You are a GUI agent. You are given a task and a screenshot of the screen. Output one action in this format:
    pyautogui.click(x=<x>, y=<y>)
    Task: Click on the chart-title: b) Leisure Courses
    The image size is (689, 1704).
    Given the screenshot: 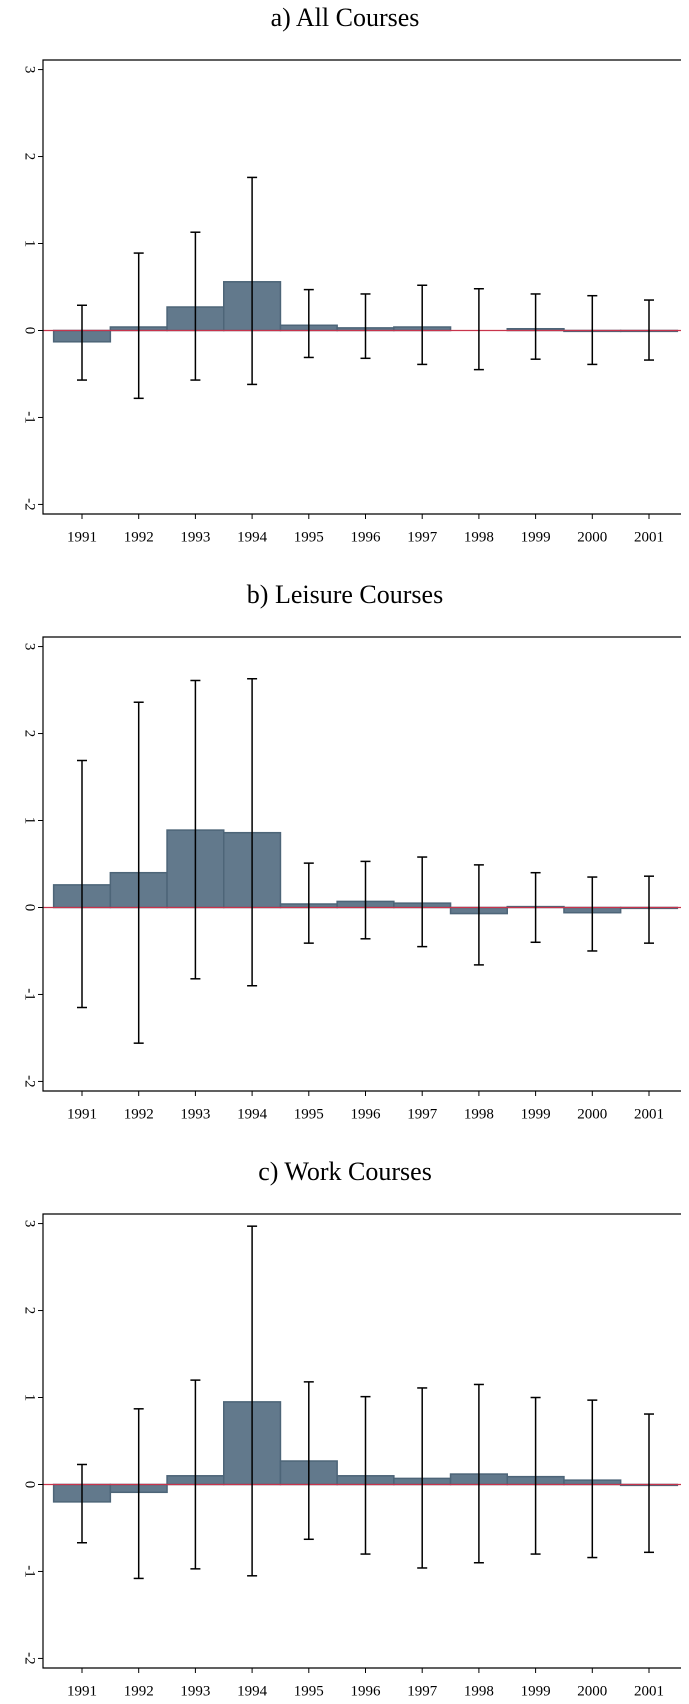 What is the action you would take?
    pyautogui.click(x=345, y=594)
    